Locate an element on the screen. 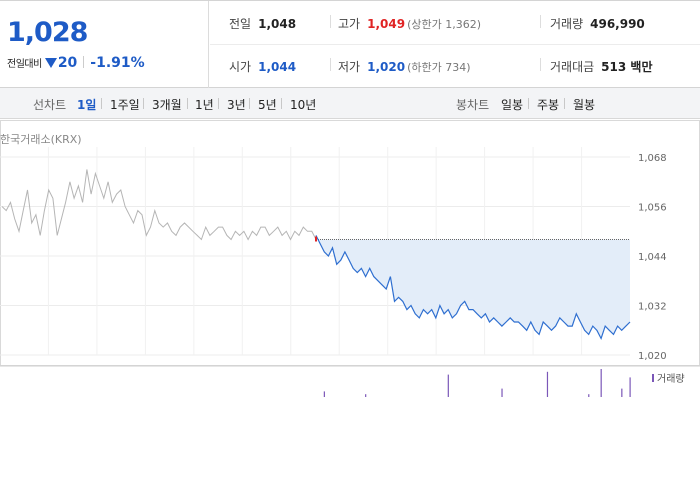 Image resolution: width=700 pixels, height=490 pixels. prev-close-value: 1,048 is located at coordinates (277, 24).